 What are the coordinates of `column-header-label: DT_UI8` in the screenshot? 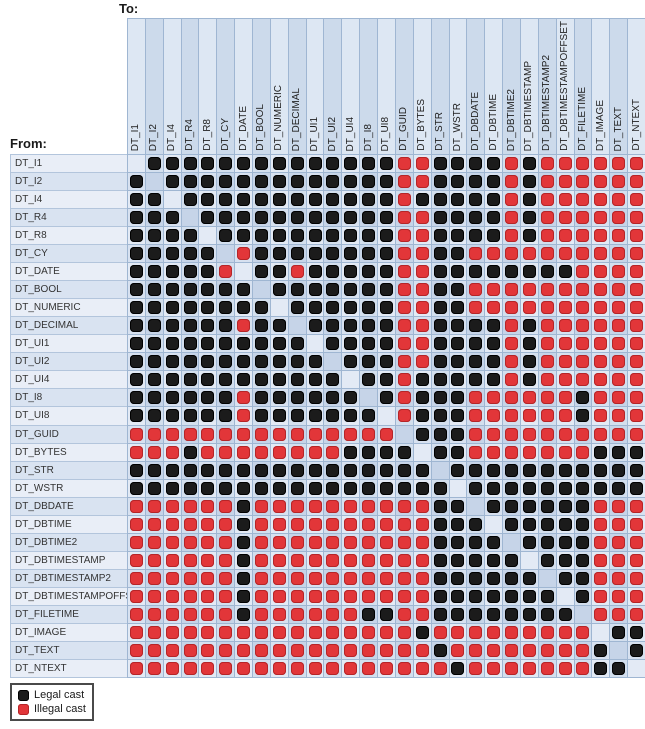 It's located at (386, 133).